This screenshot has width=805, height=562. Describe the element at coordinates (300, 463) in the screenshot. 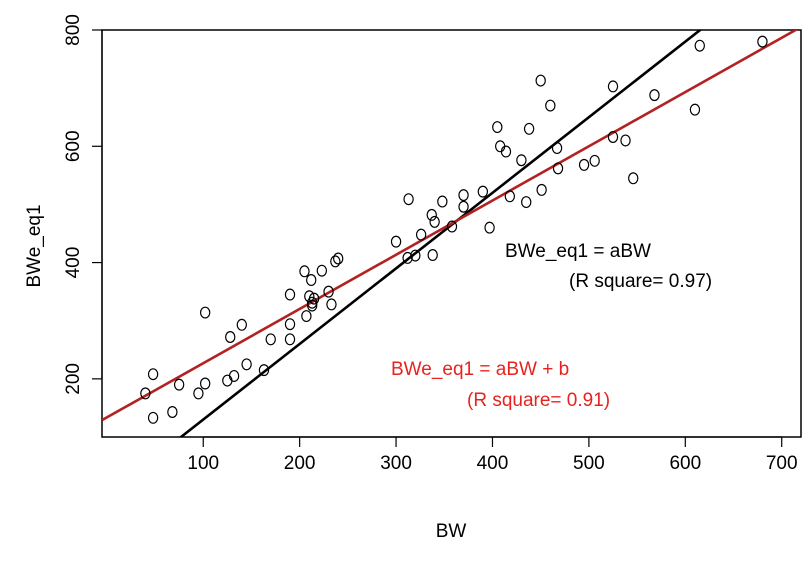

I see `x-tick-label: 200` at that location.